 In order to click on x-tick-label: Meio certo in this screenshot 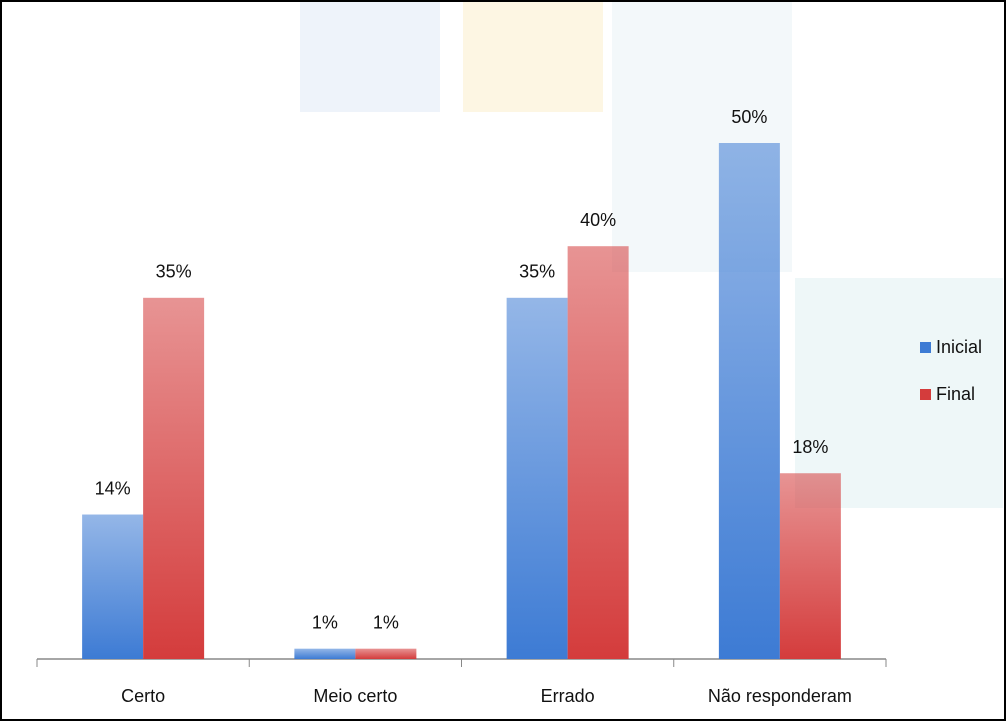, I will do `click(355, 696)`.